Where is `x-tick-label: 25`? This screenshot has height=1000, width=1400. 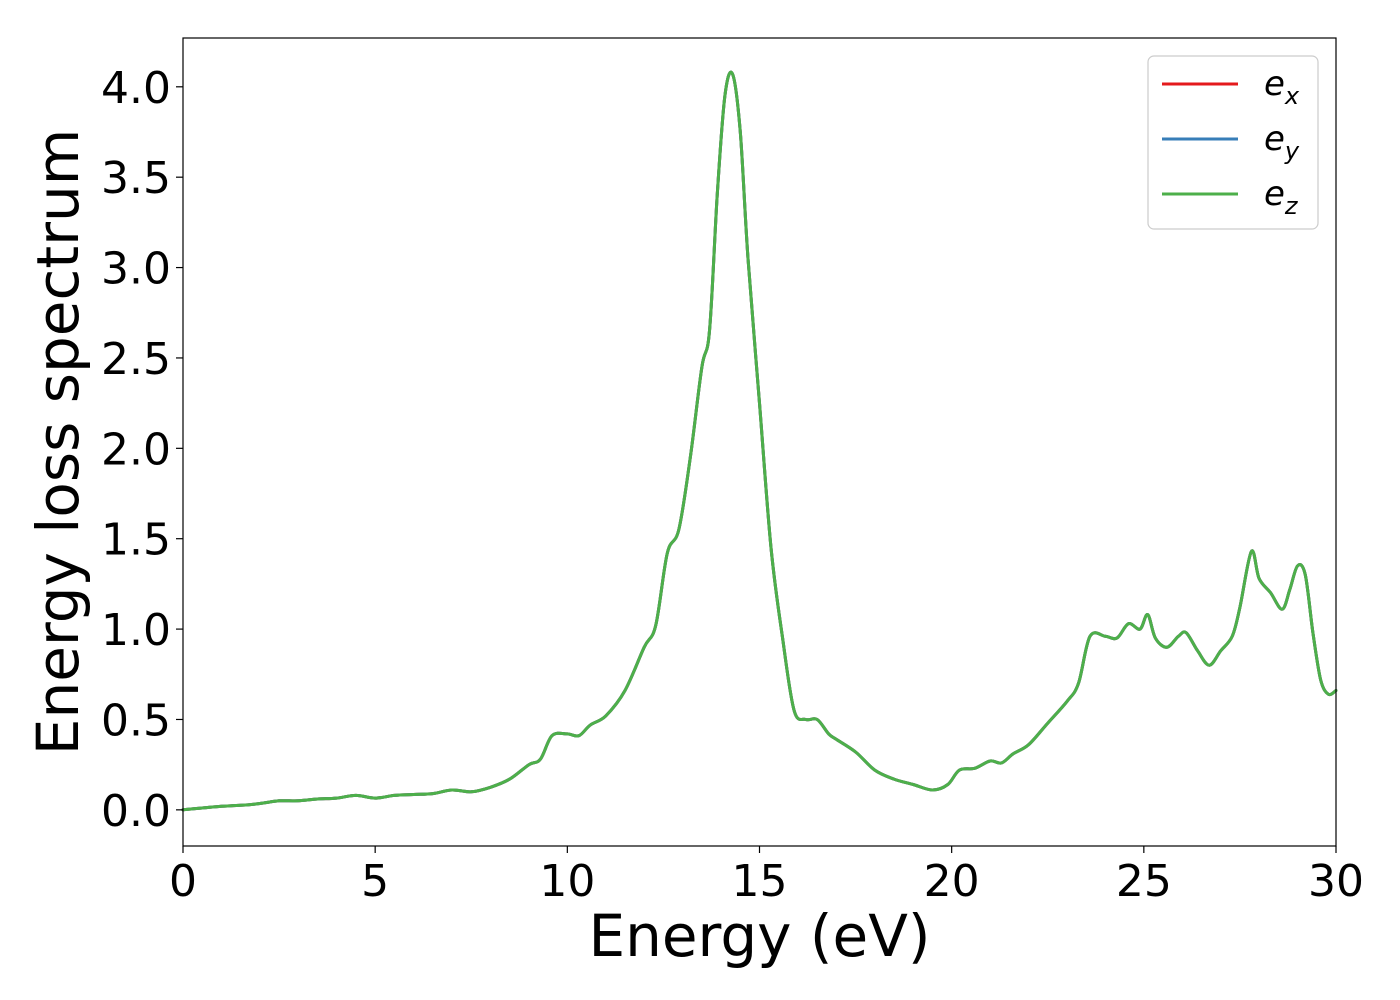 x-tick-label: 25 is located at coordinates (1144, 881).